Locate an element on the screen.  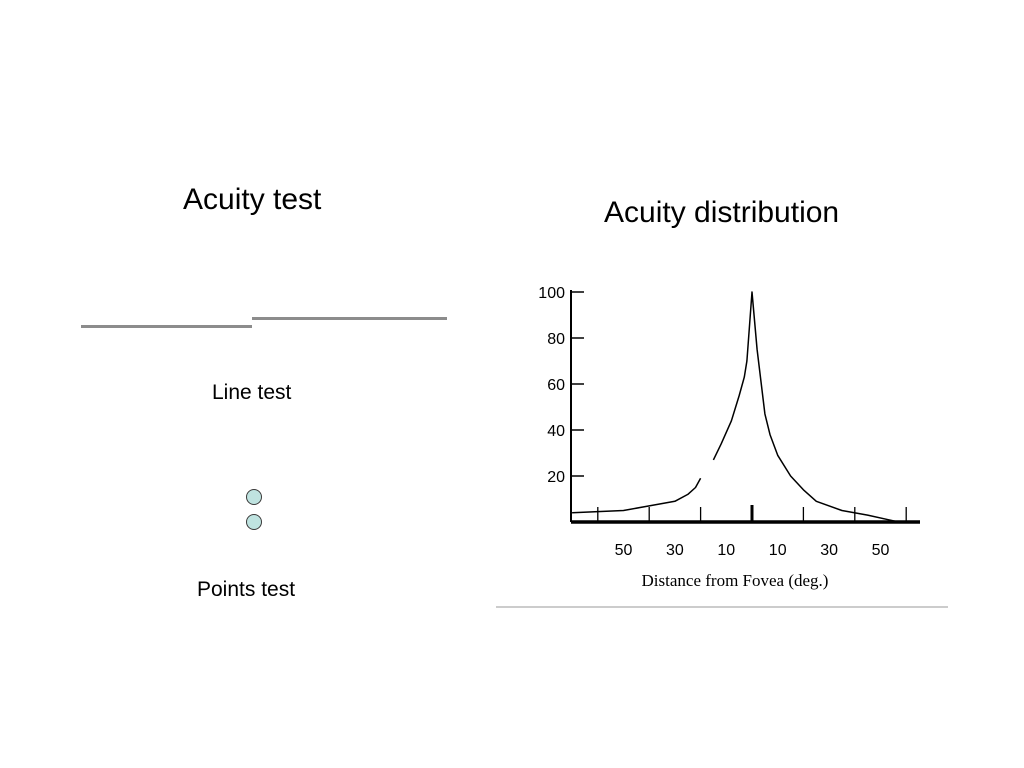
x-tick-label-4: 30 is located at coordinates (829, 550).